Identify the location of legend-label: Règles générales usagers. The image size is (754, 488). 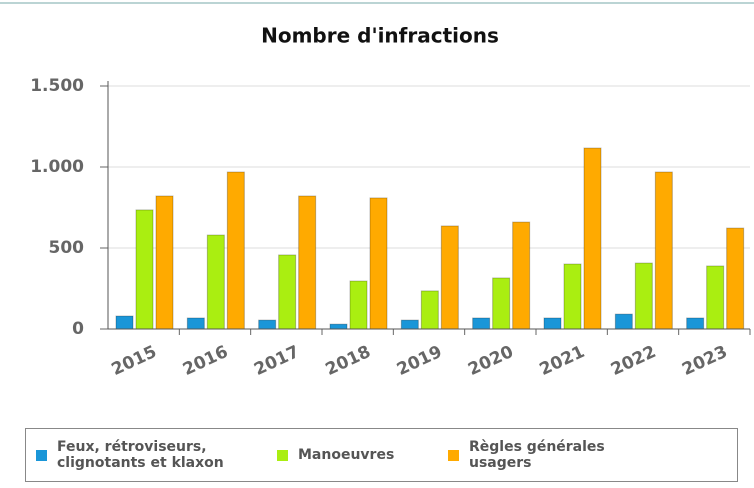
(537, 455).